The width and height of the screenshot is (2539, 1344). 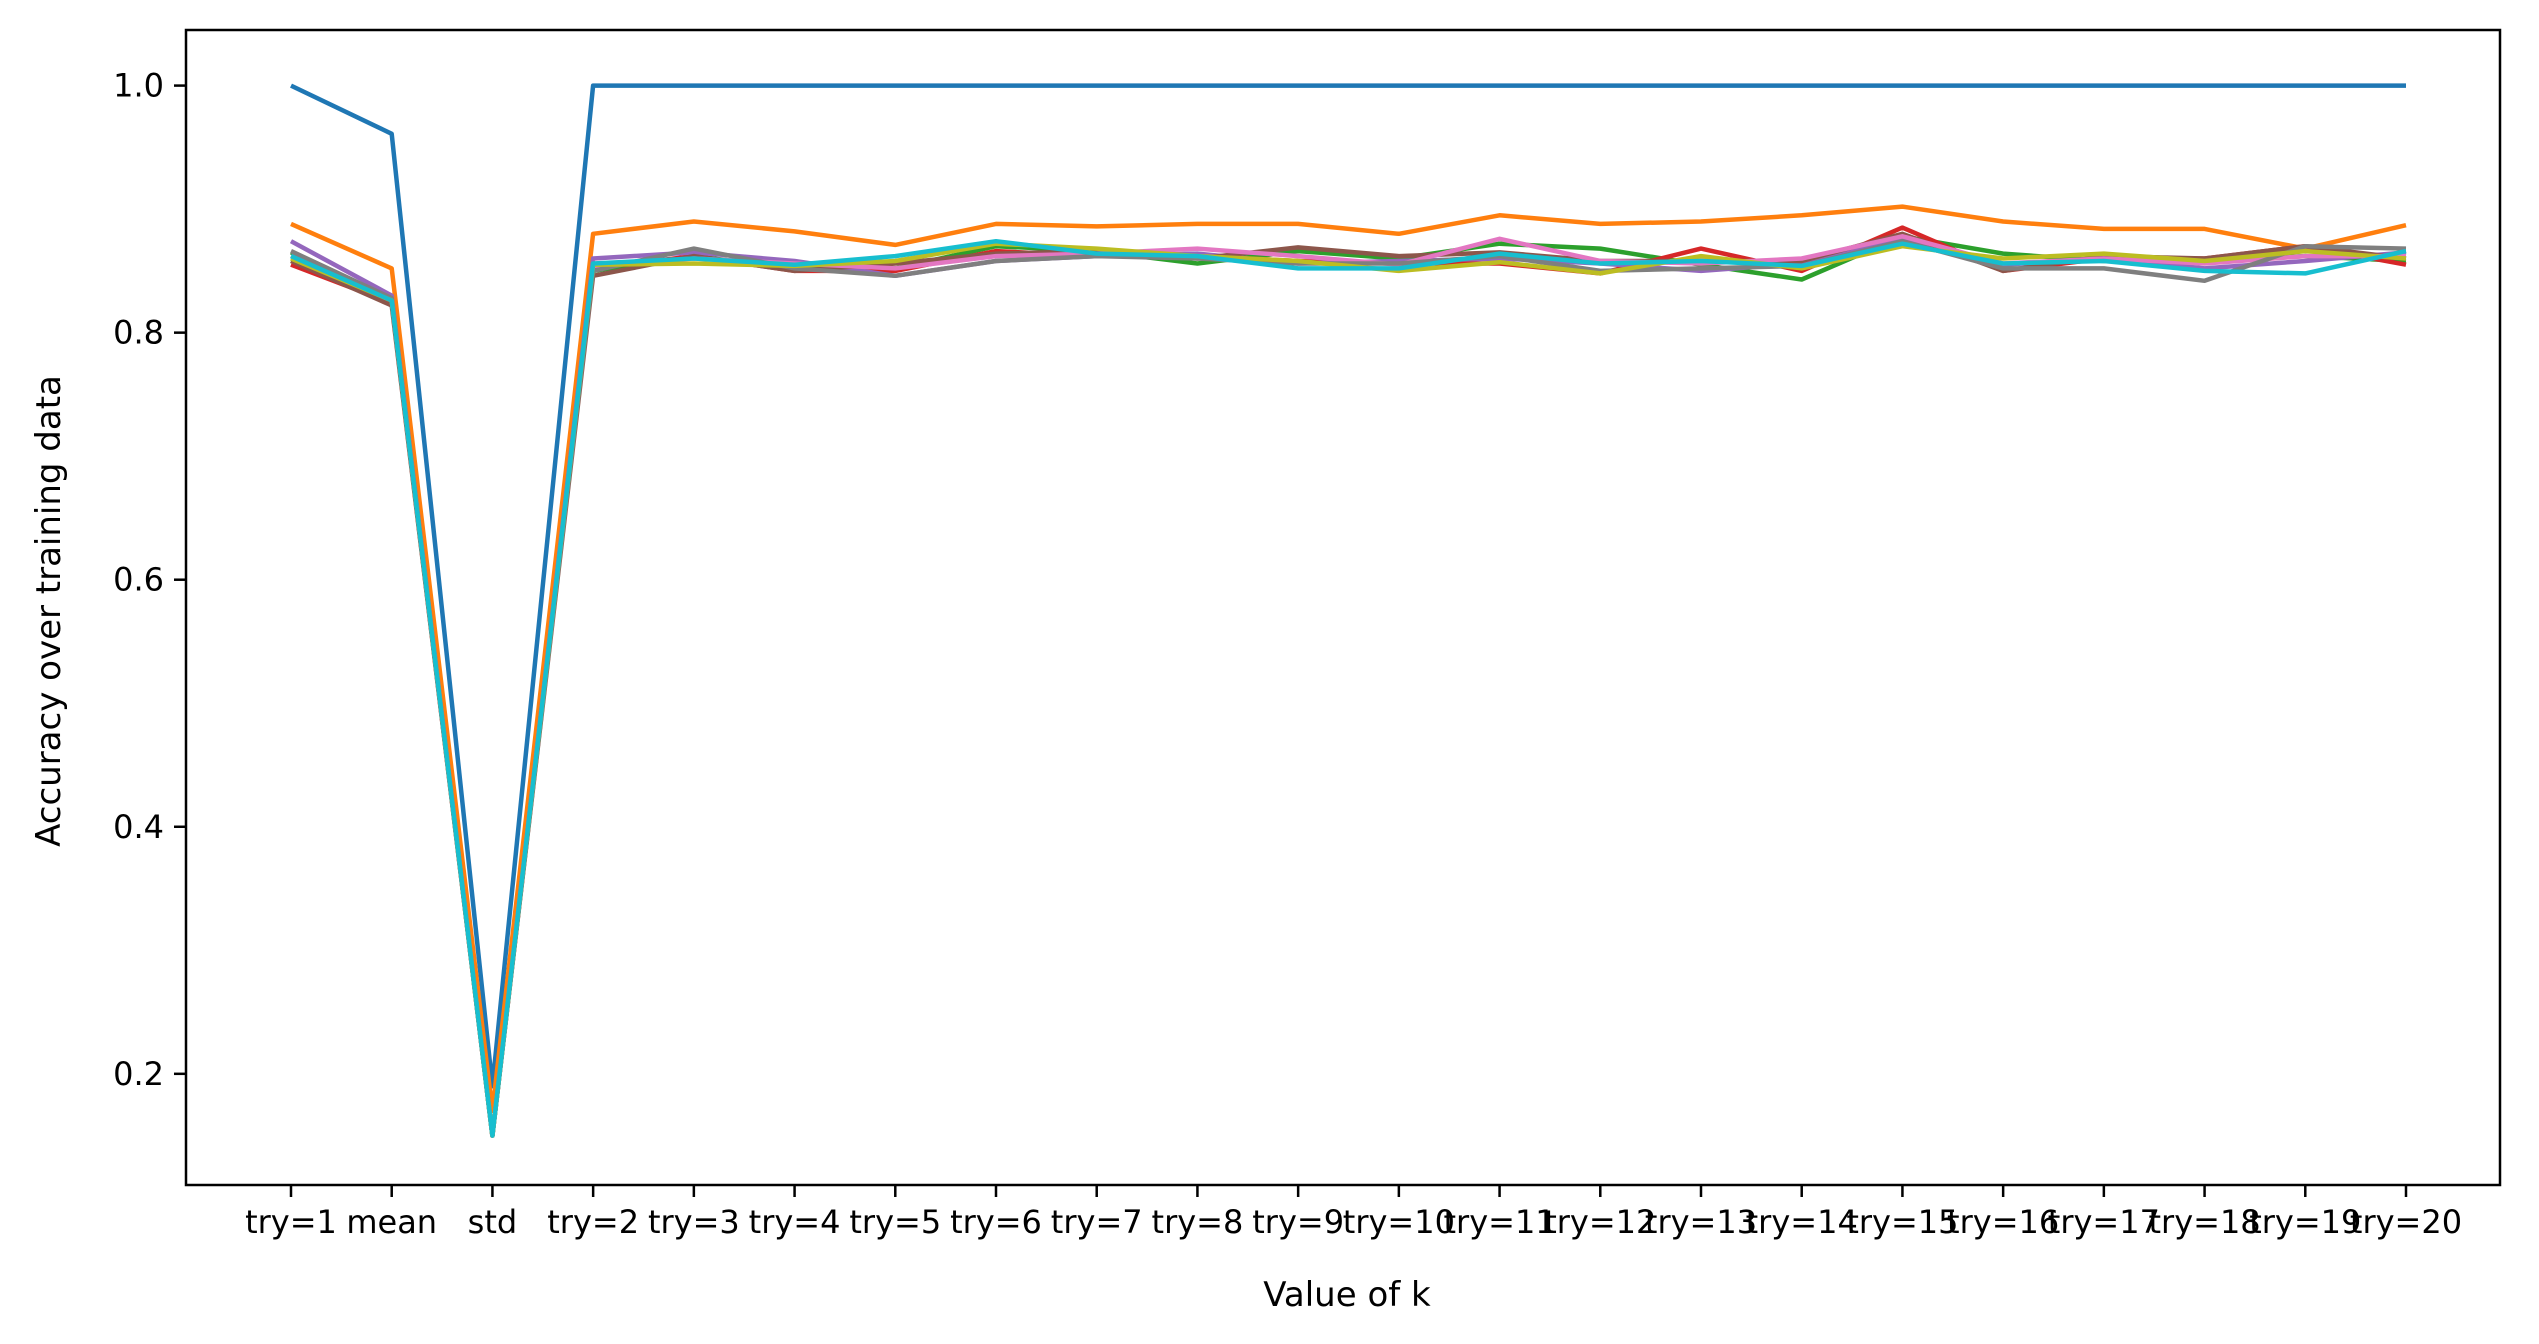 I want to click on x-tick-label: try=7, so click(x=1097, y=1222).